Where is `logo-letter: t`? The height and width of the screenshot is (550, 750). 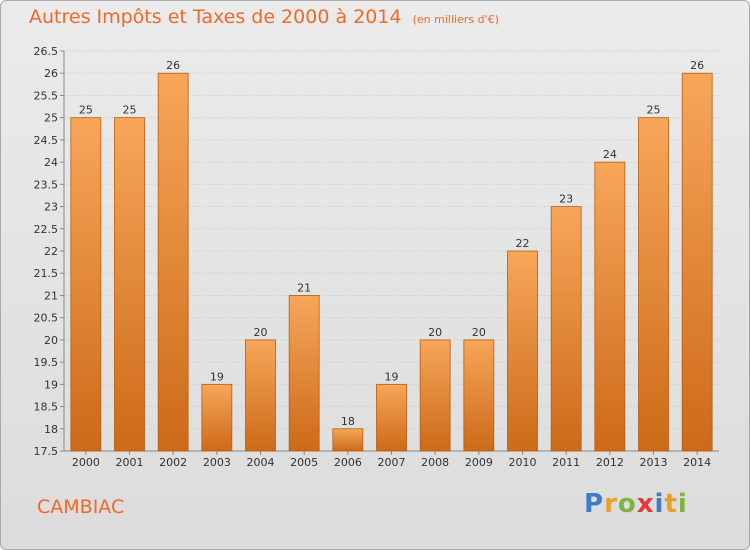
logo-letter: t is located at coordinates (671, 504).